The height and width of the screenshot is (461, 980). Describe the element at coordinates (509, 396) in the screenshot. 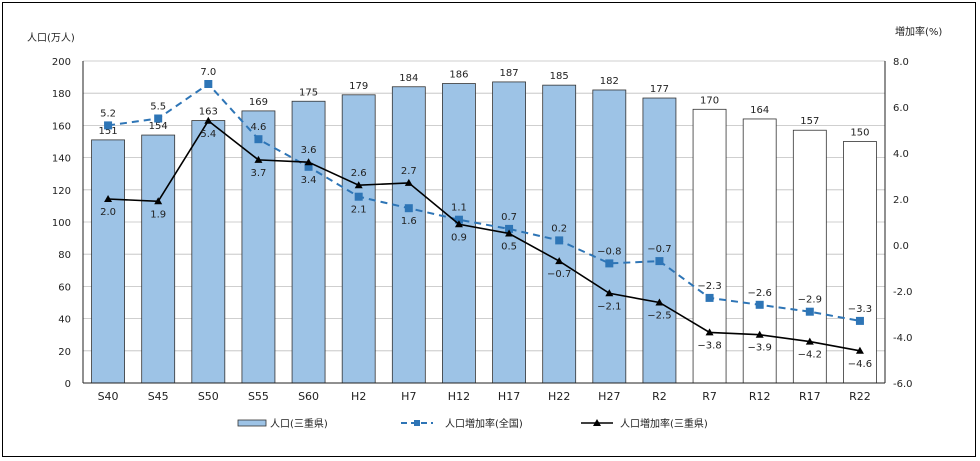

I see `x-tick-label: H17` at that location.